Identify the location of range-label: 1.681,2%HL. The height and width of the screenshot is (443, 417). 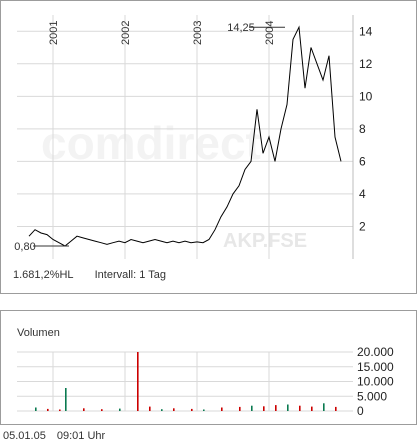
(43, 275).